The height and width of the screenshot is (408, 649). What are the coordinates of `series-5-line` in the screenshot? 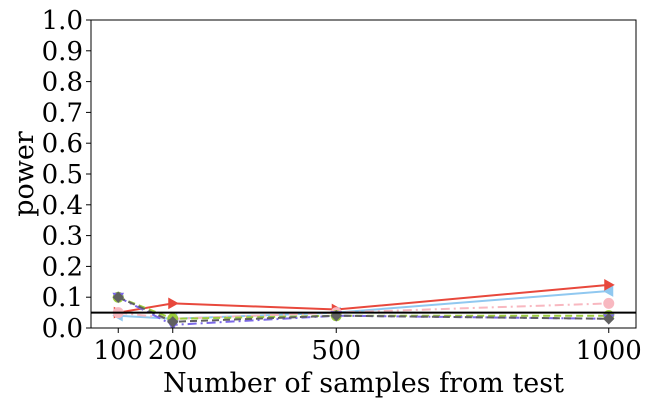 It's located at (363, 311).